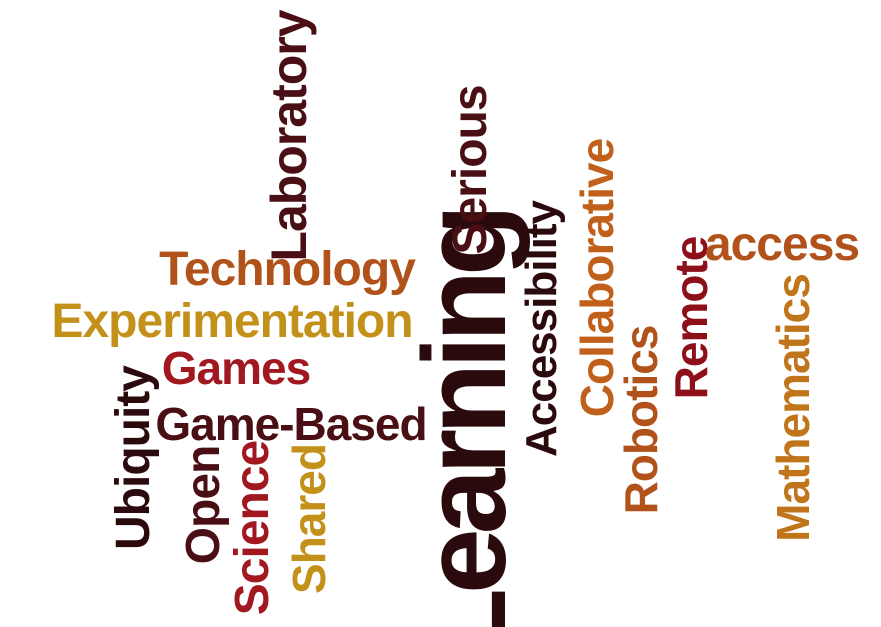 Image resolution: width=881 pixels, height=627 pixels. Describe the element at coordinates (203, 505) in the screenshot. I see `word-open: Open` at that location.